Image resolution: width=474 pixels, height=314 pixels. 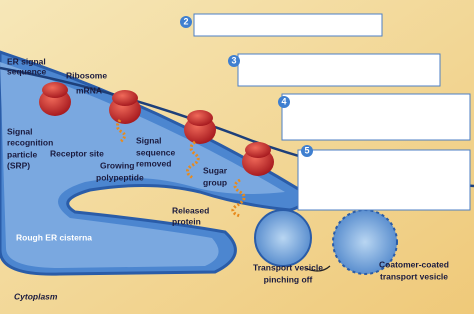 What do you see at coordinates (54, 237) in the screenshot?
I see `label: Rough ER cisterna` at bounding box center [54, 237].